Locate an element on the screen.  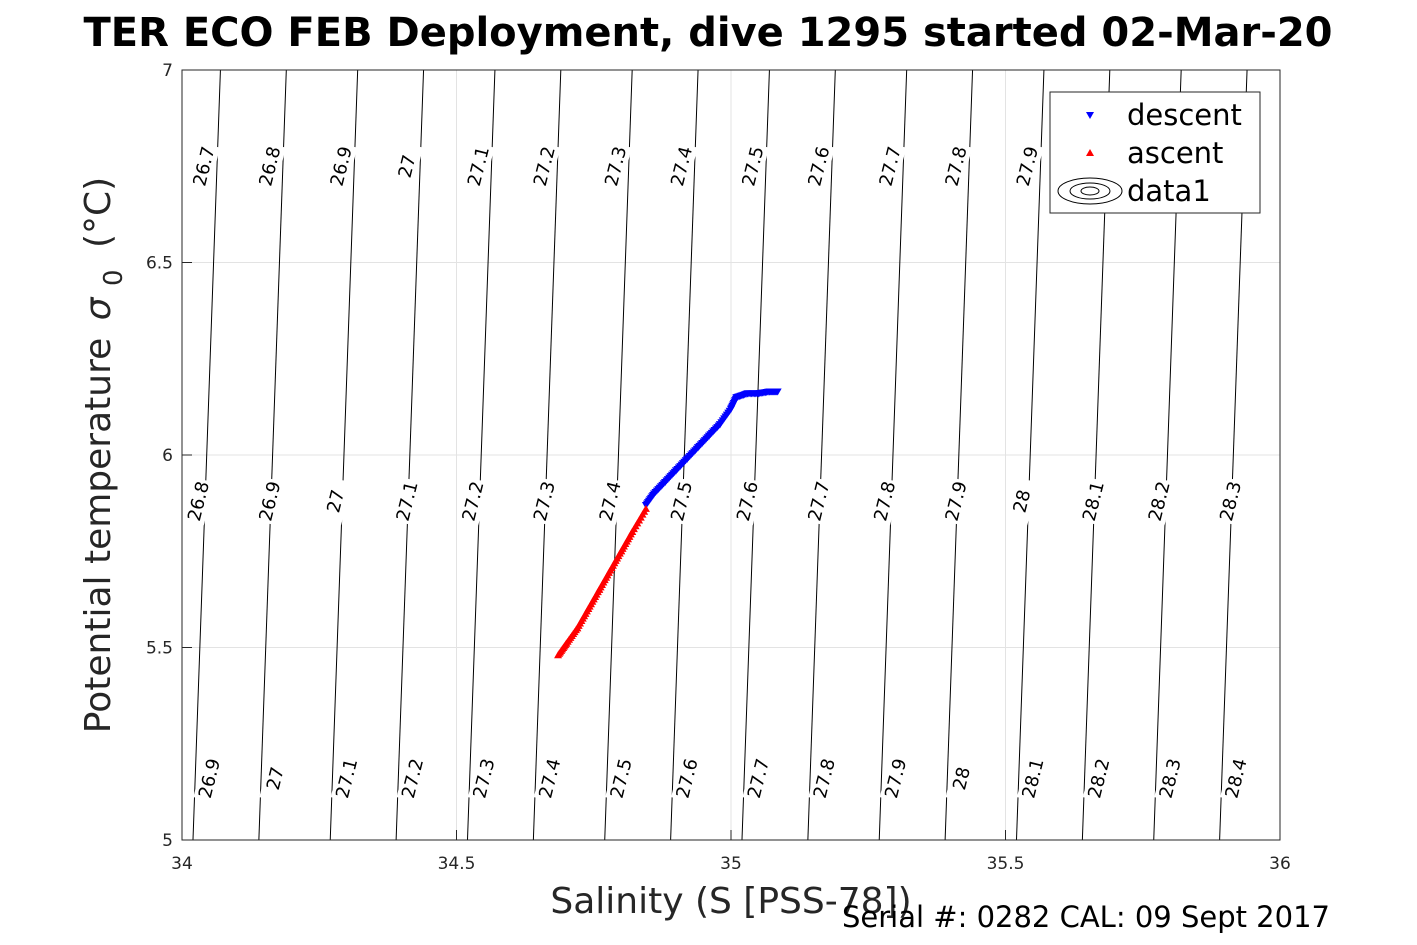
contour-label: 28 is located at coordinates (961, 778).